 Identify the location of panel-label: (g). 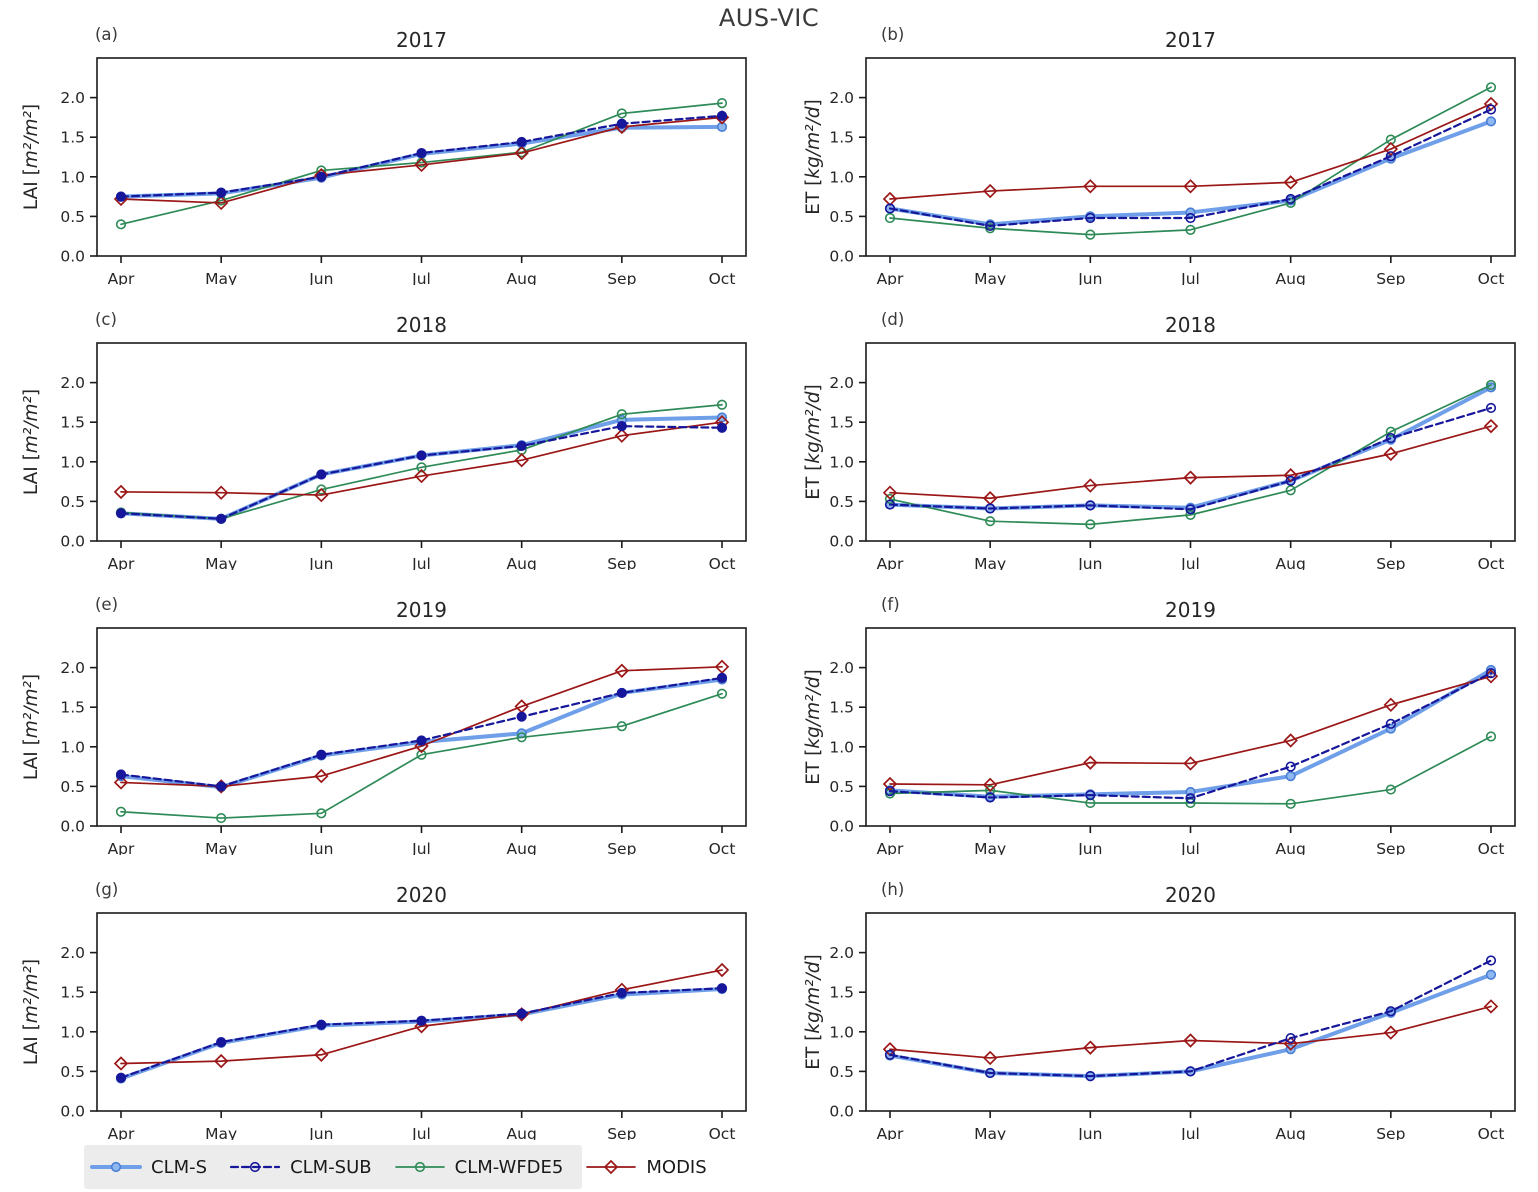
(106, 889).